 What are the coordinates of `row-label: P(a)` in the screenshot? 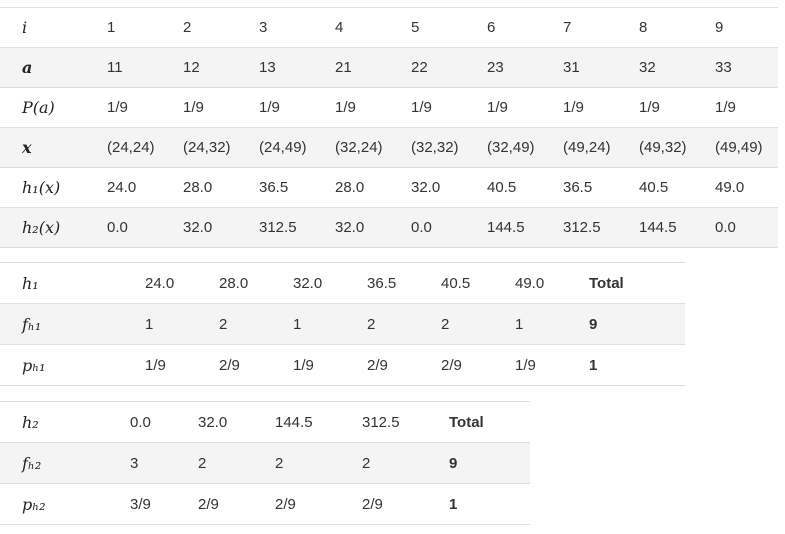 It's located at (38, 107).